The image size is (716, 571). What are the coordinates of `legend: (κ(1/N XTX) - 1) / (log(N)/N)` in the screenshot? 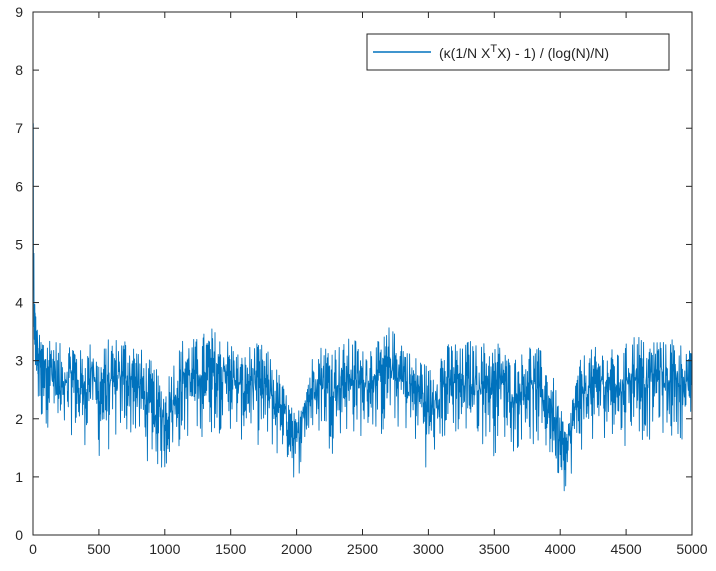 It's located at (518, 52).